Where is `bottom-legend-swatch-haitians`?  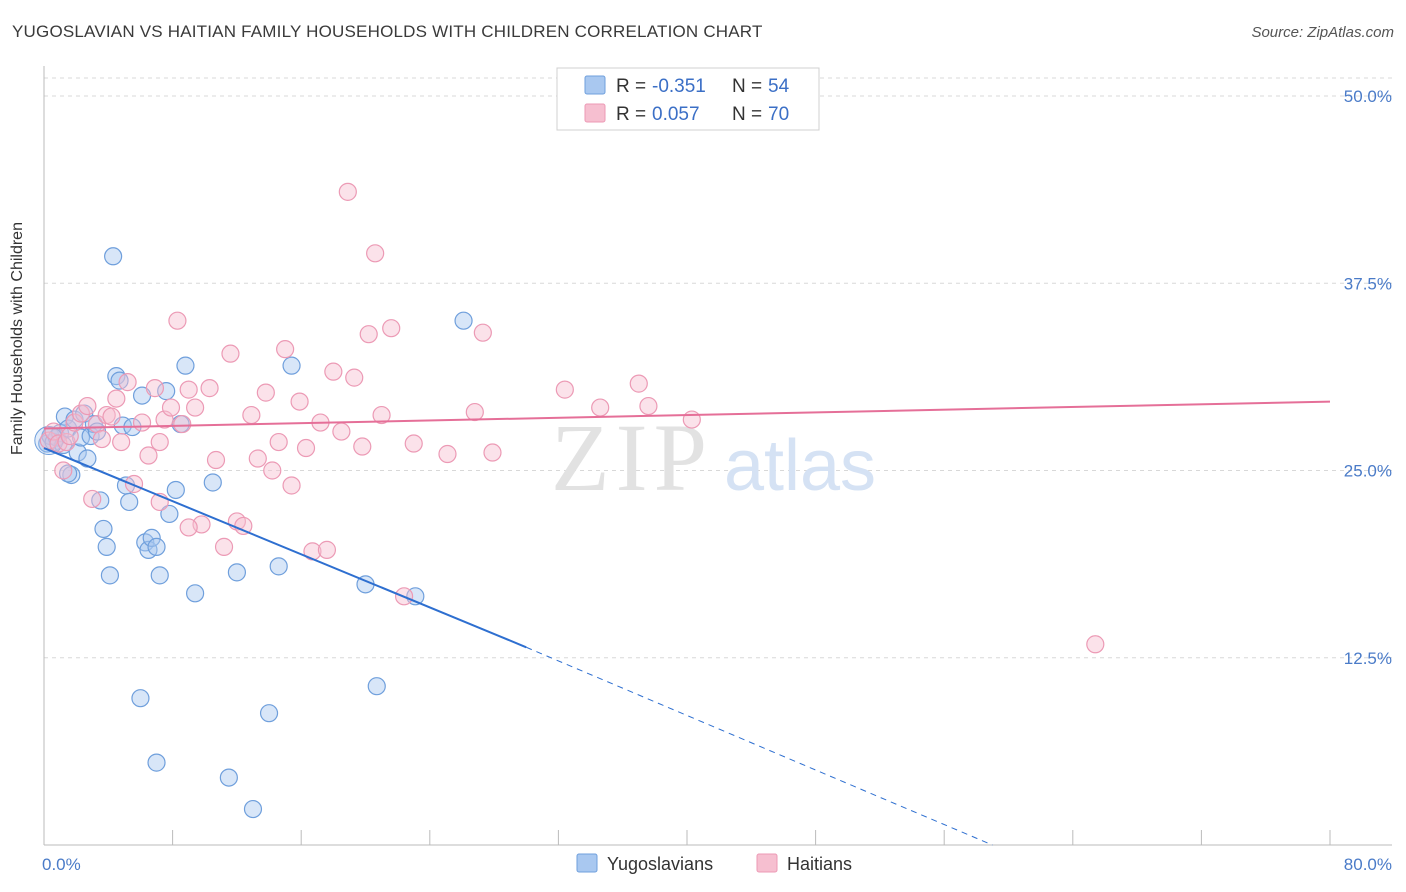
bottom-legend-swatch-haitians is located at coordinates (767, 863).